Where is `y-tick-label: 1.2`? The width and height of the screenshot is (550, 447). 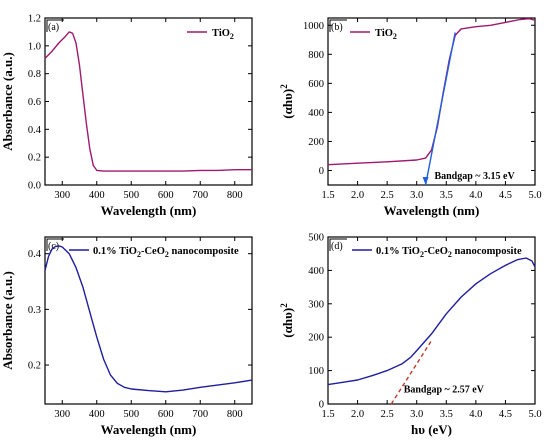
y-tick-label: 1.2 is located at coordinates (34, 19).